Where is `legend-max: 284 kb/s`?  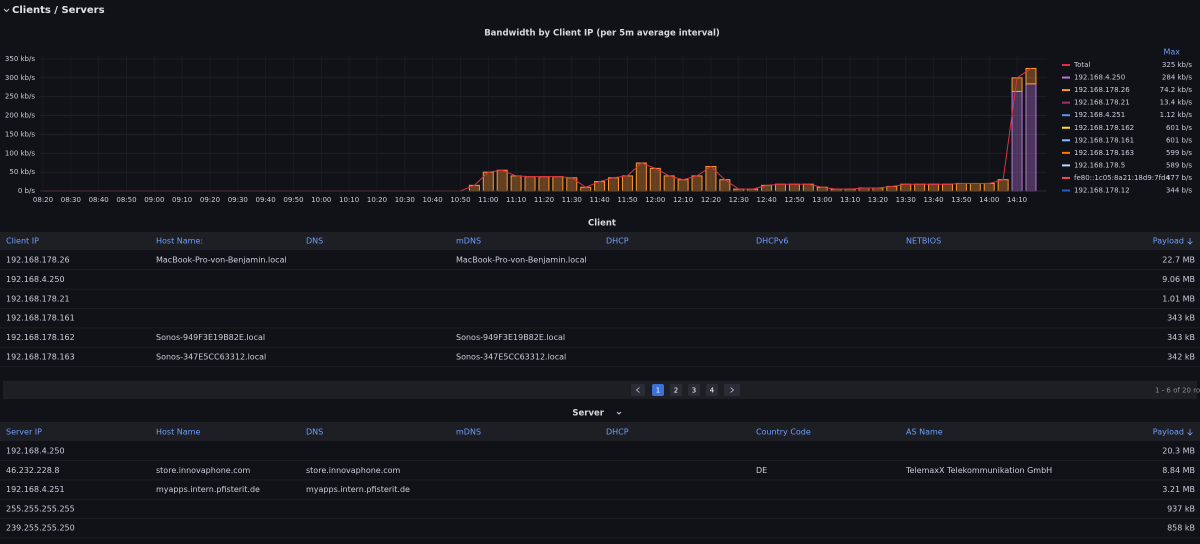 legend-max: 284 kb/s is located at coordinates (1177, 78).